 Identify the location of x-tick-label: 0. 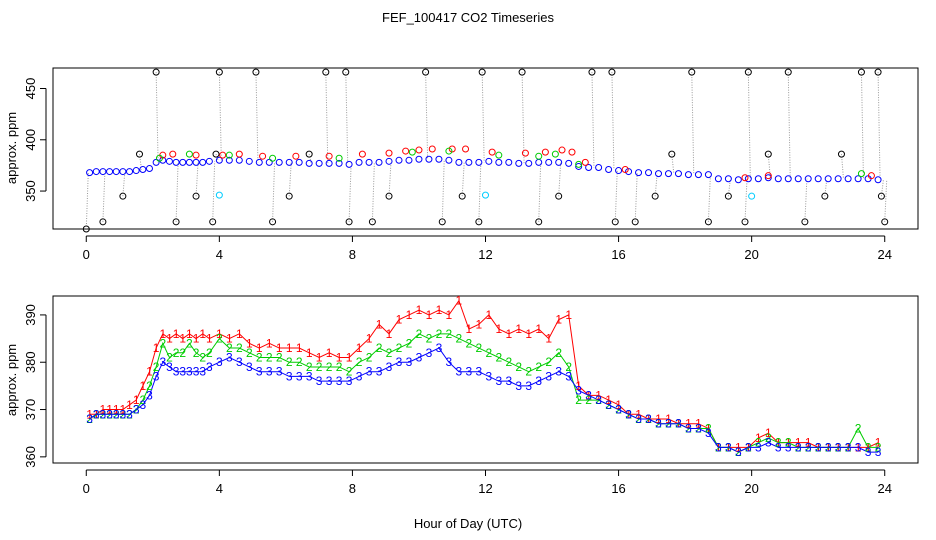
(86, 254).